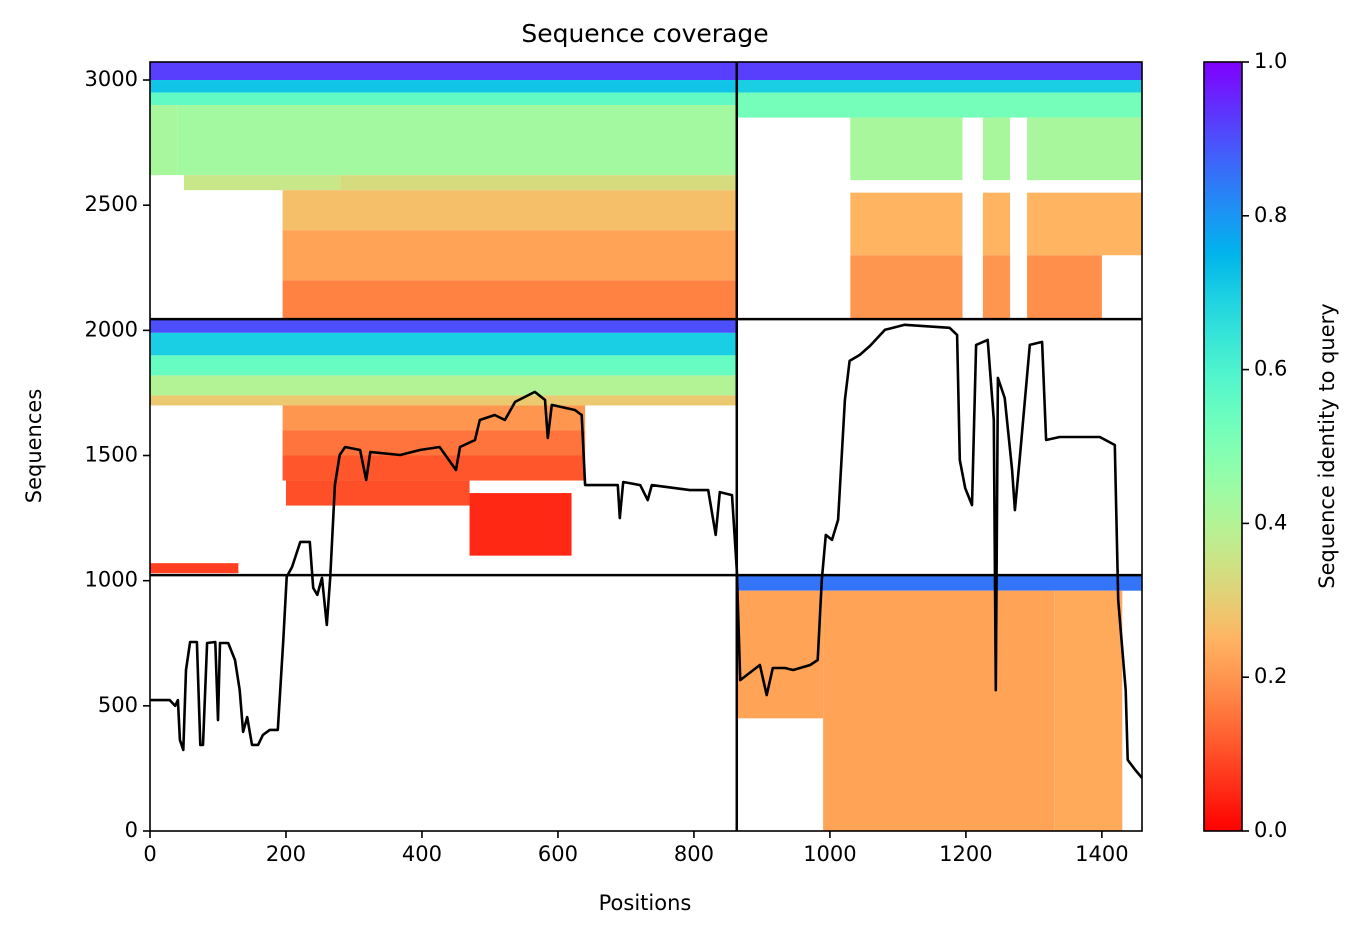  What do you see at coordinates (644, 33) in the screenshot?
I see `chart-title: Sequence coverage` at bounding box center [644, 33].